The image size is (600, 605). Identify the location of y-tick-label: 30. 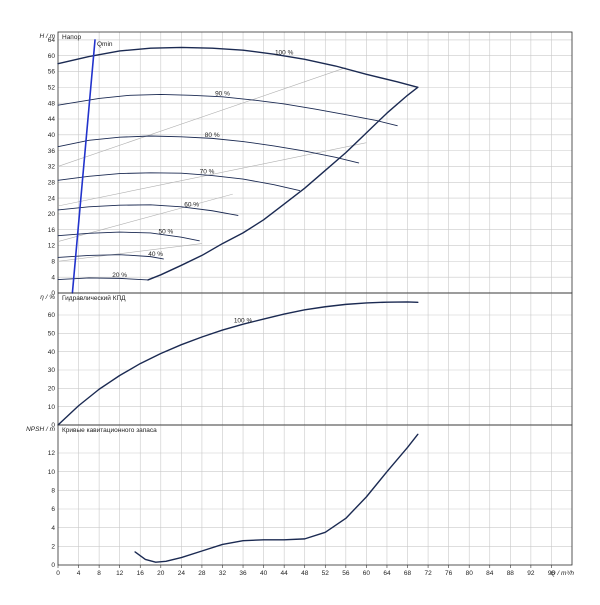
(52, 370).